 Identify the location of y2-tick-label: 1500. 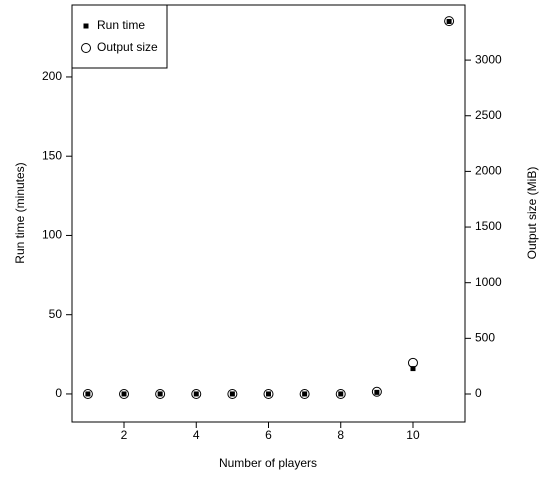
(488, 226).